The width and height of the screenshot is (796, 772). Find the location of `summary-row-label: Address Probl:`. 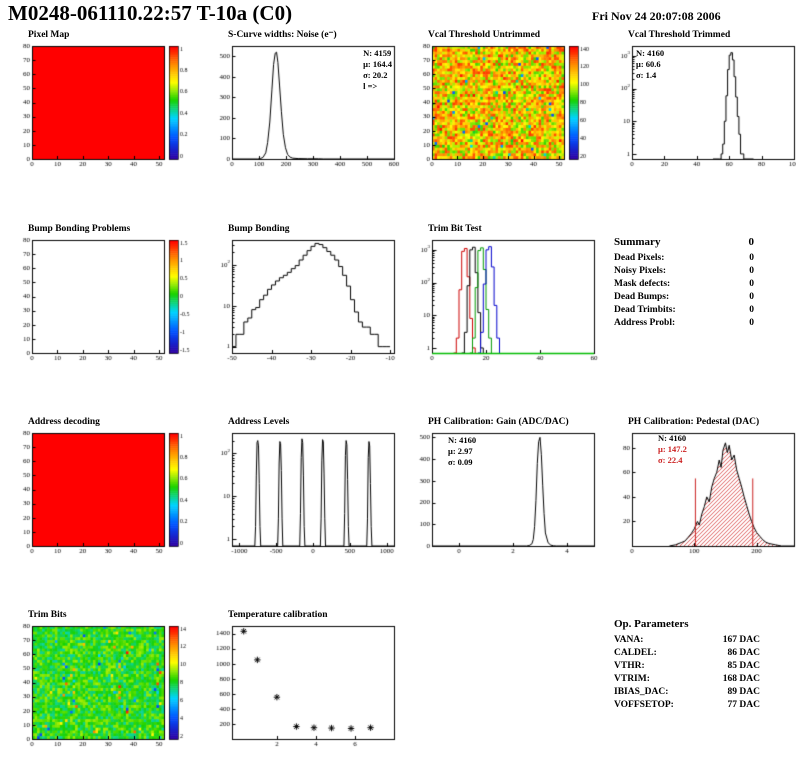

summary-row-label: Address Probl: is located at coordinates (645, 323).